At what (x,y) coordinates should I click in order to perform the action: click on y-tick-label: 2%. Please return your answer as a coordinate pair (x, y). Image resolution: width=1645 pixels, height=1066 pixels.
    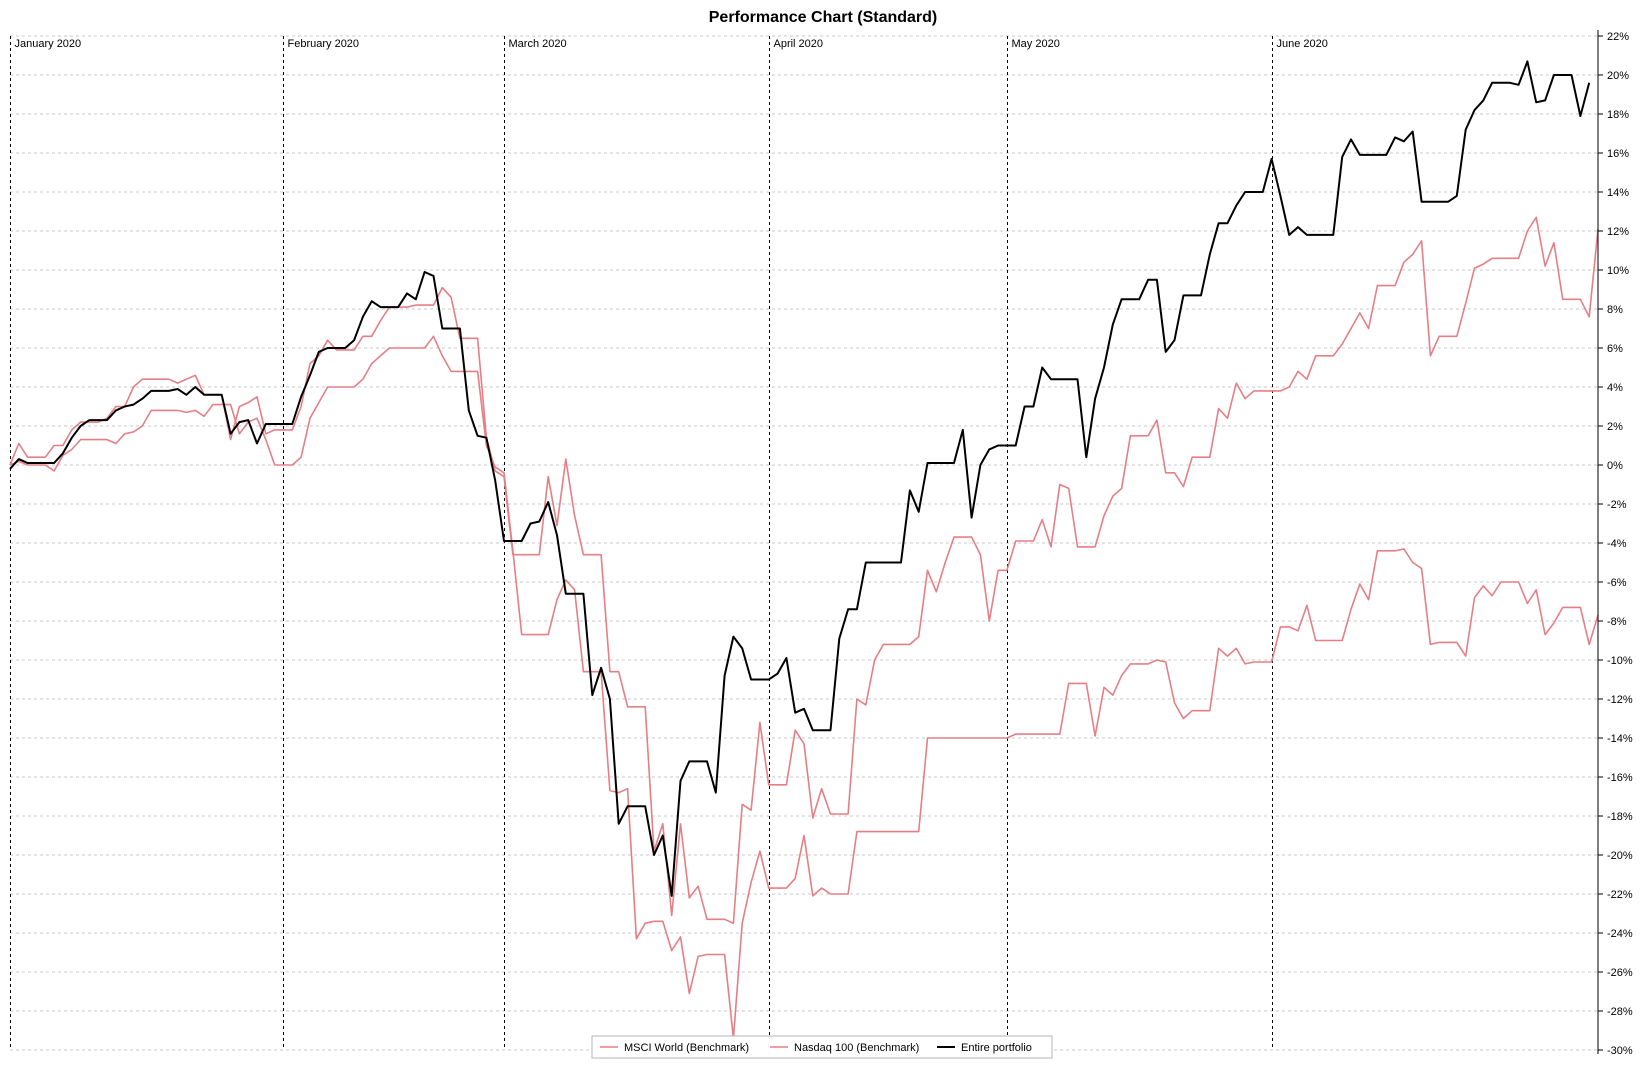
    Looking at the image, I should click on (1615, 427).